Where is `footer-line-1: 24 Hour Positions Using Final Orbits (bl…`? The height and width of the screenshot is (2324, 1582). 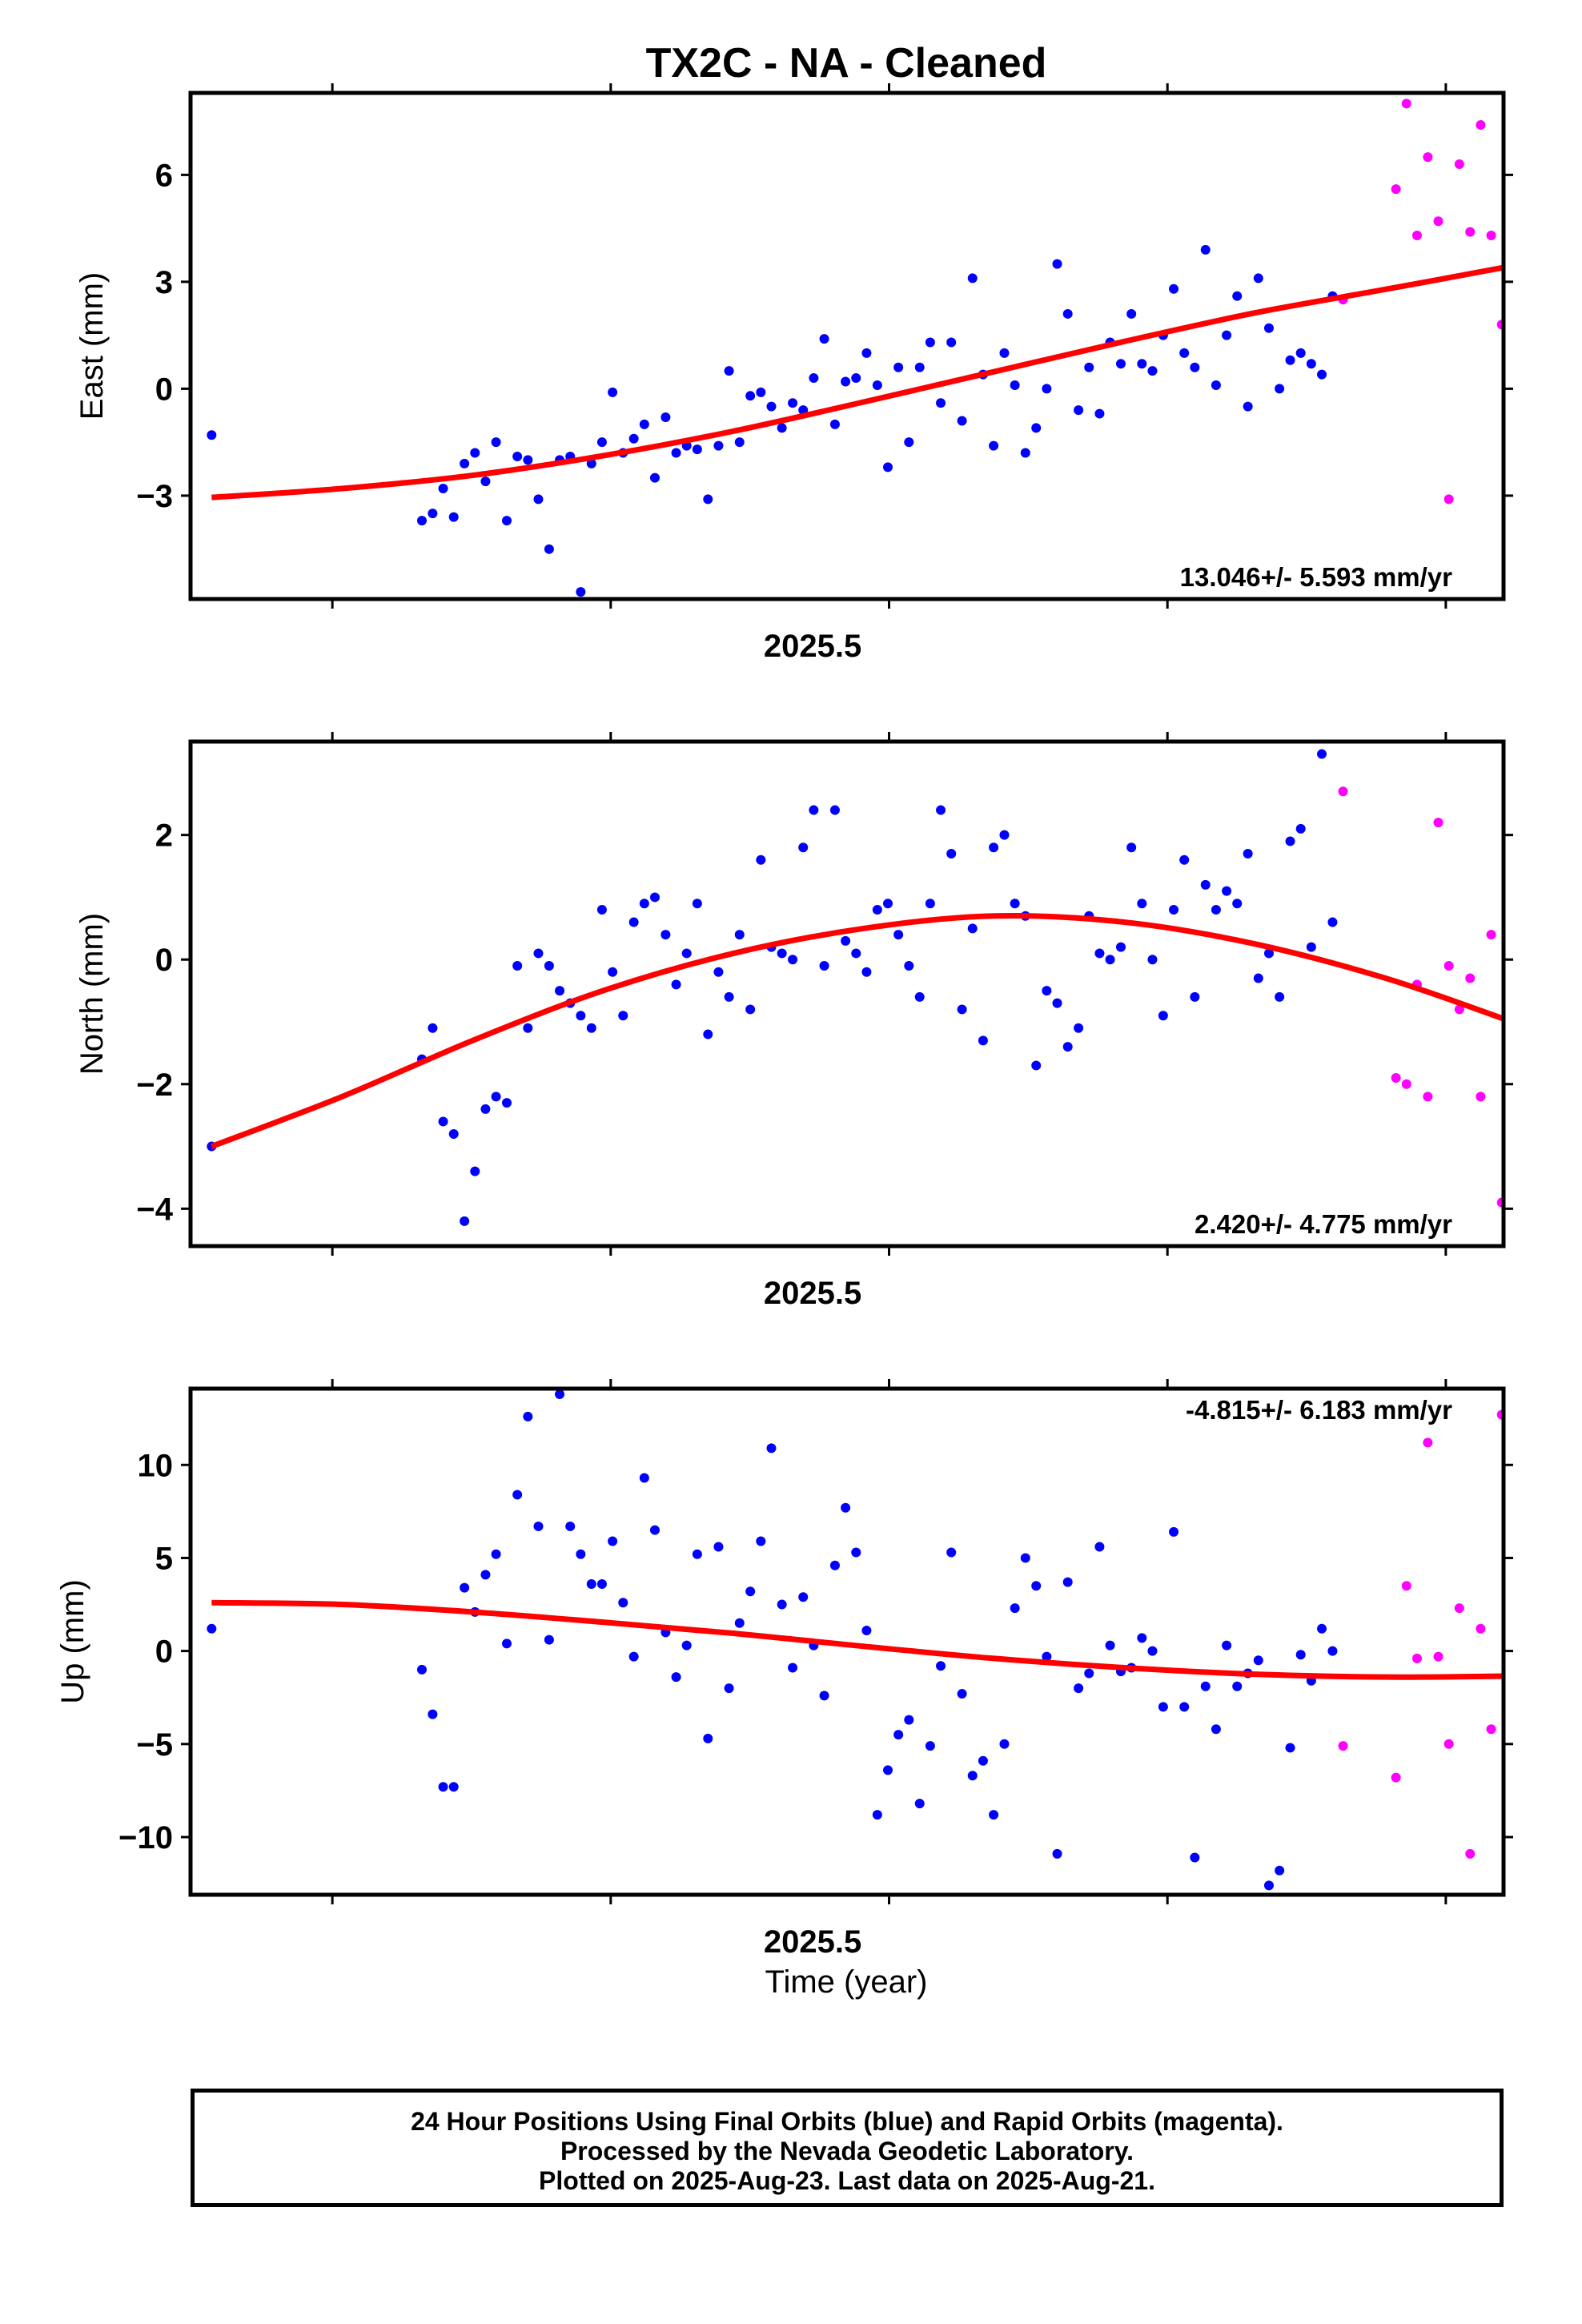 footer-line-1: 24 Hour Positions Using Final Orbits (bl… is located at coordinates (847, 2121).